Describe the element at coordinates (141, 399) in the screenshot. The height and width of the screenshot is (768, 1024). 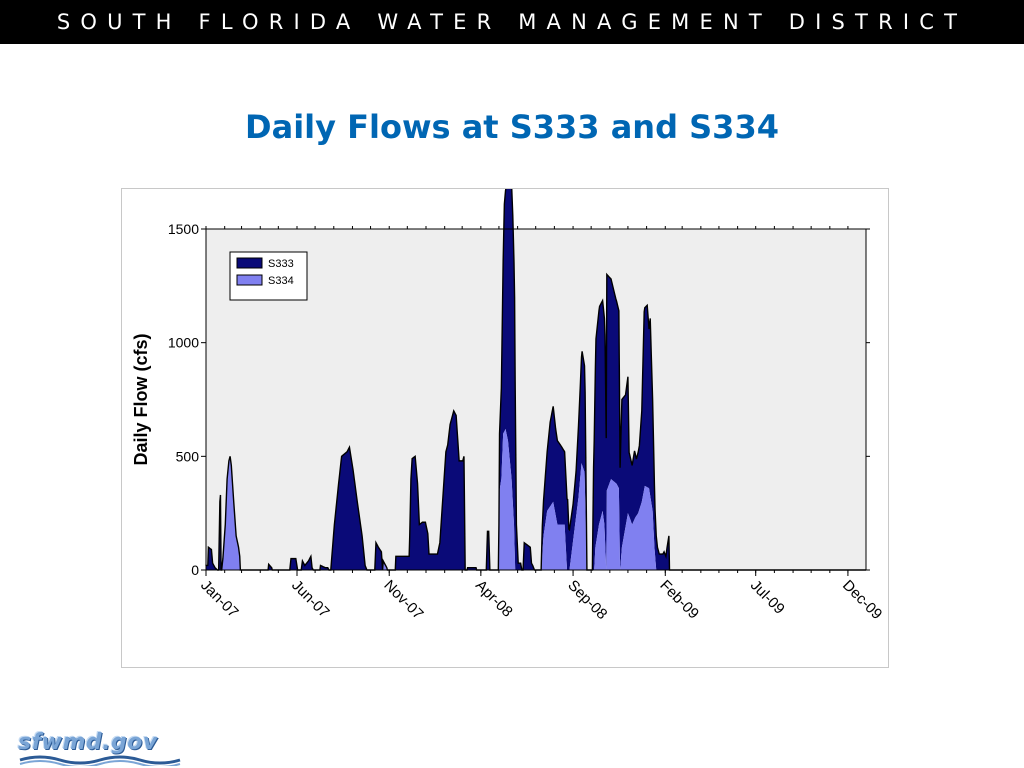
I see `y-axis-label: Daily Flow (cfs)` at that location.